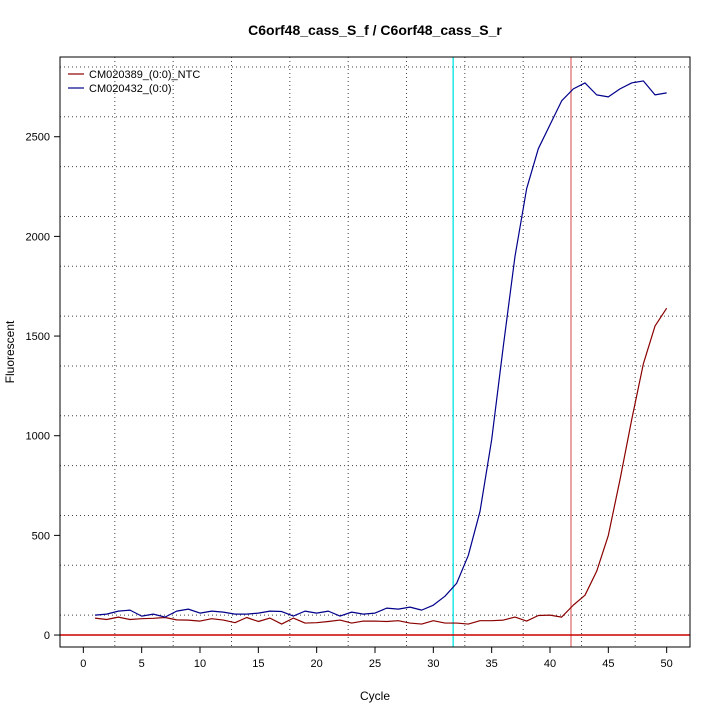  Describe the element at coordinates (200, 664) in the screenshot. I see `x-tick-label: 10` at that location.